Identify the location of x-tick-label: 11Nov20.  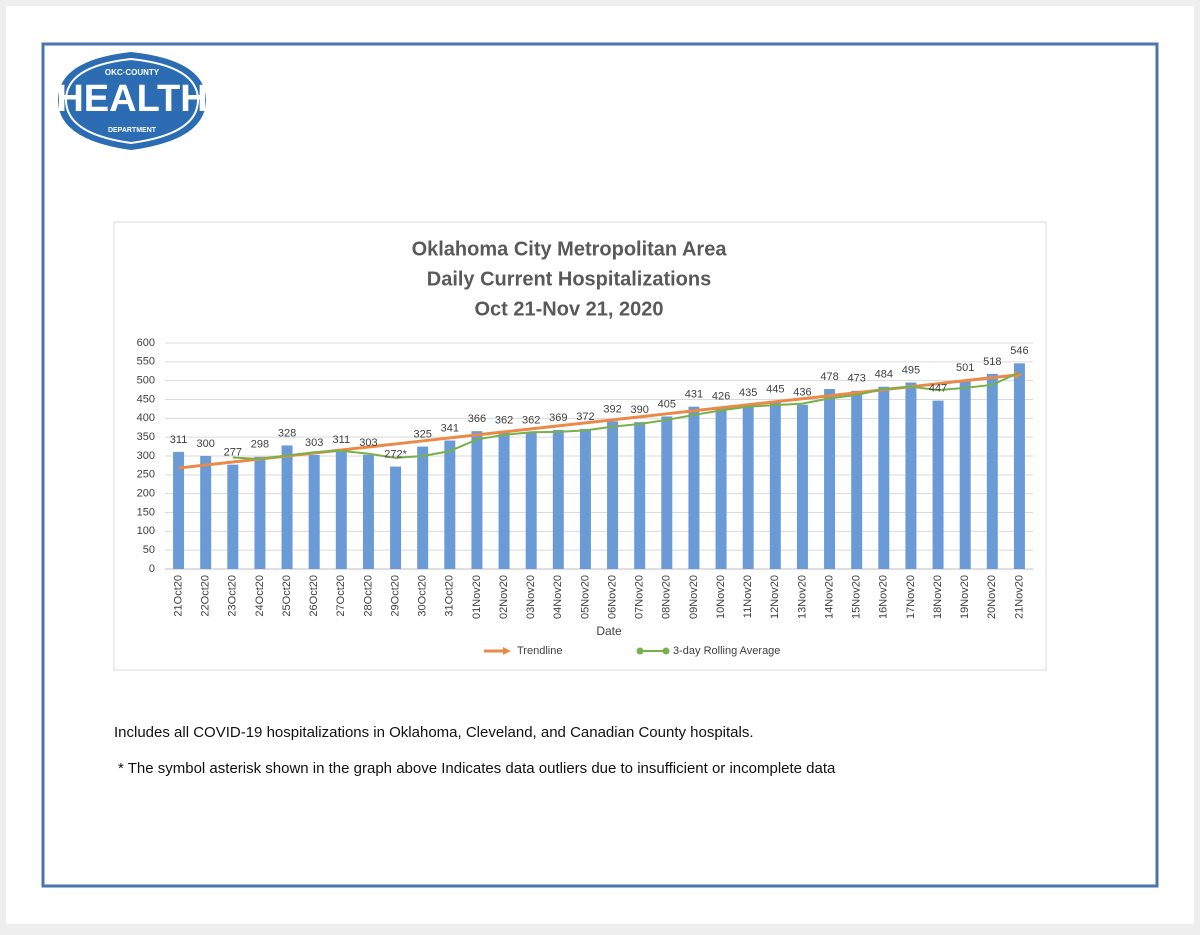
(748, 596).